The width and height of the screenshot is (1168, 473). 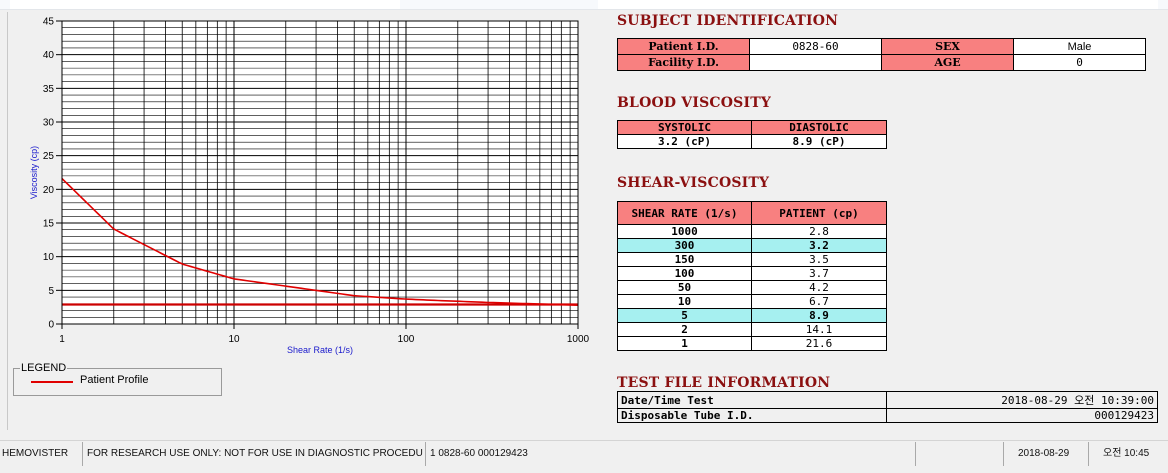 I want to click on legend-box: LEGEND Patient Profile, so click(x=117, y=379).